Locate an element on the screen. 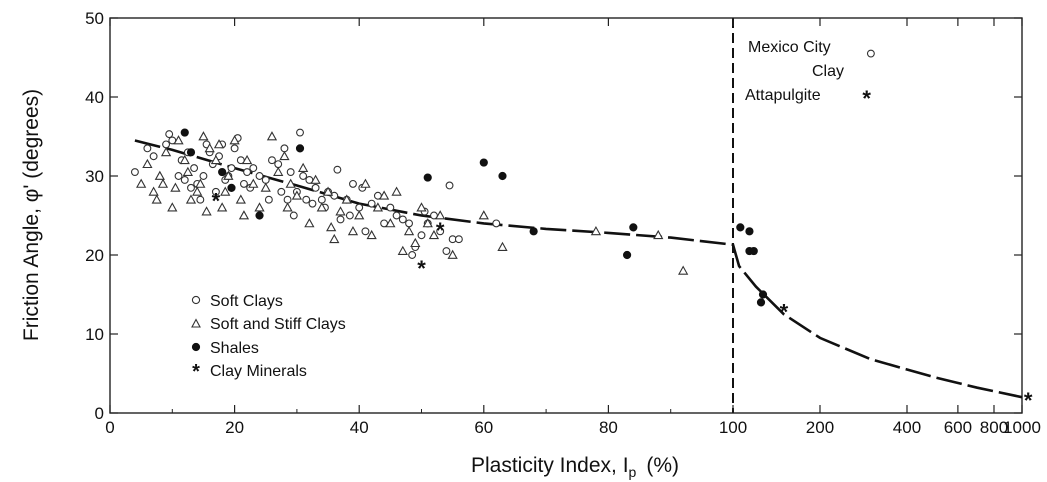 The image size is (1047, 482). legend-marker-soft-clays is located at coordinates (196, 300).